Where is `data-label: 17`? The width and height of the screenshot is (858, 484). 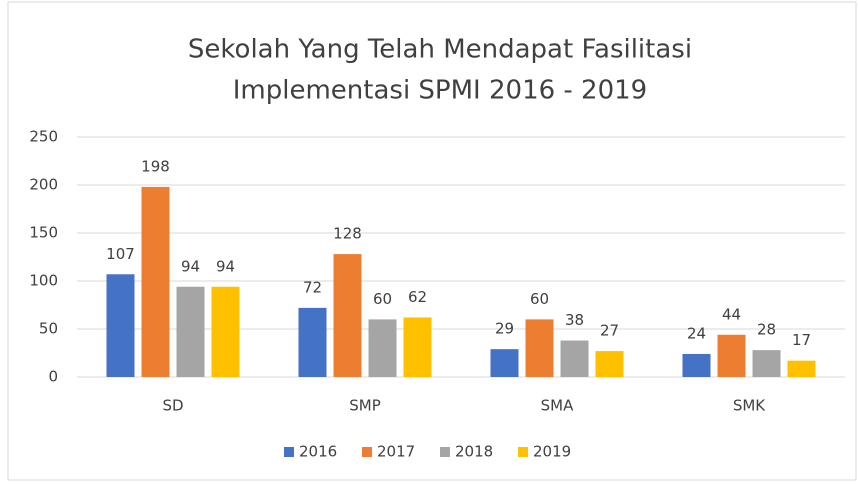 data-label: 17 is located at coordinates (801, 340).